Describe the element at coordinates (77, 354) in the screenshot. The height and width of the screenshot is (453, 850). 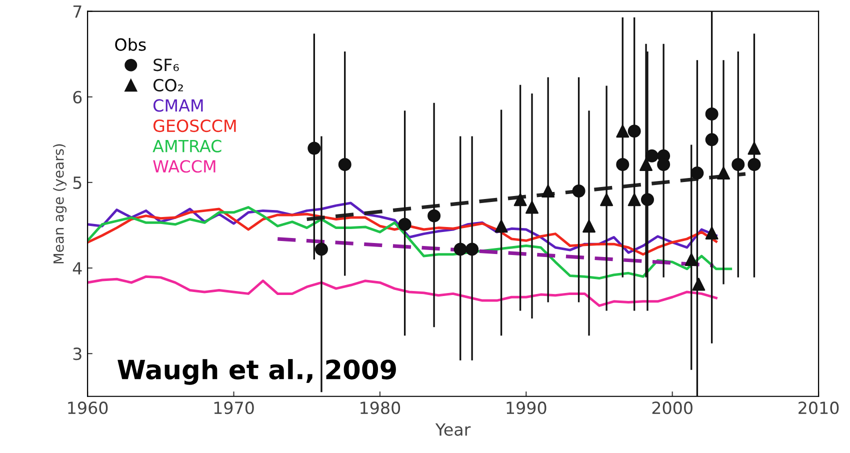
I see `y-tick-label: 3` at that location.